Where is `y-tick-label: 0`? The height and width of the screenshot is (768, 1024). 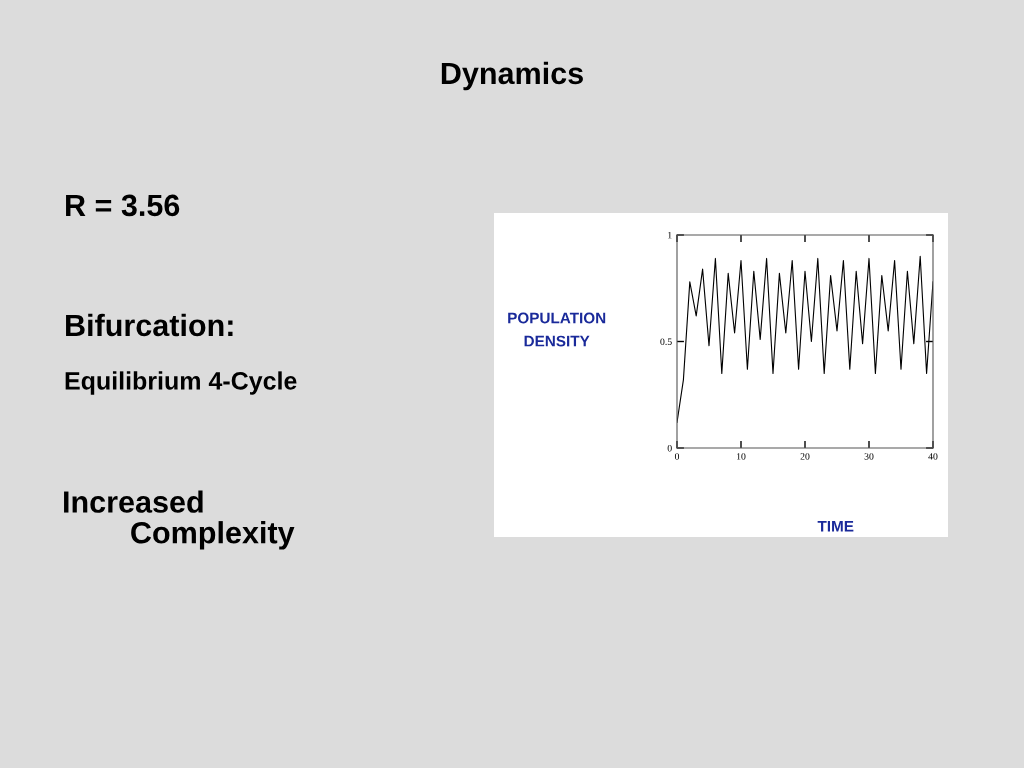
y-tick-label: 0 is located at coordinates (669, 448).